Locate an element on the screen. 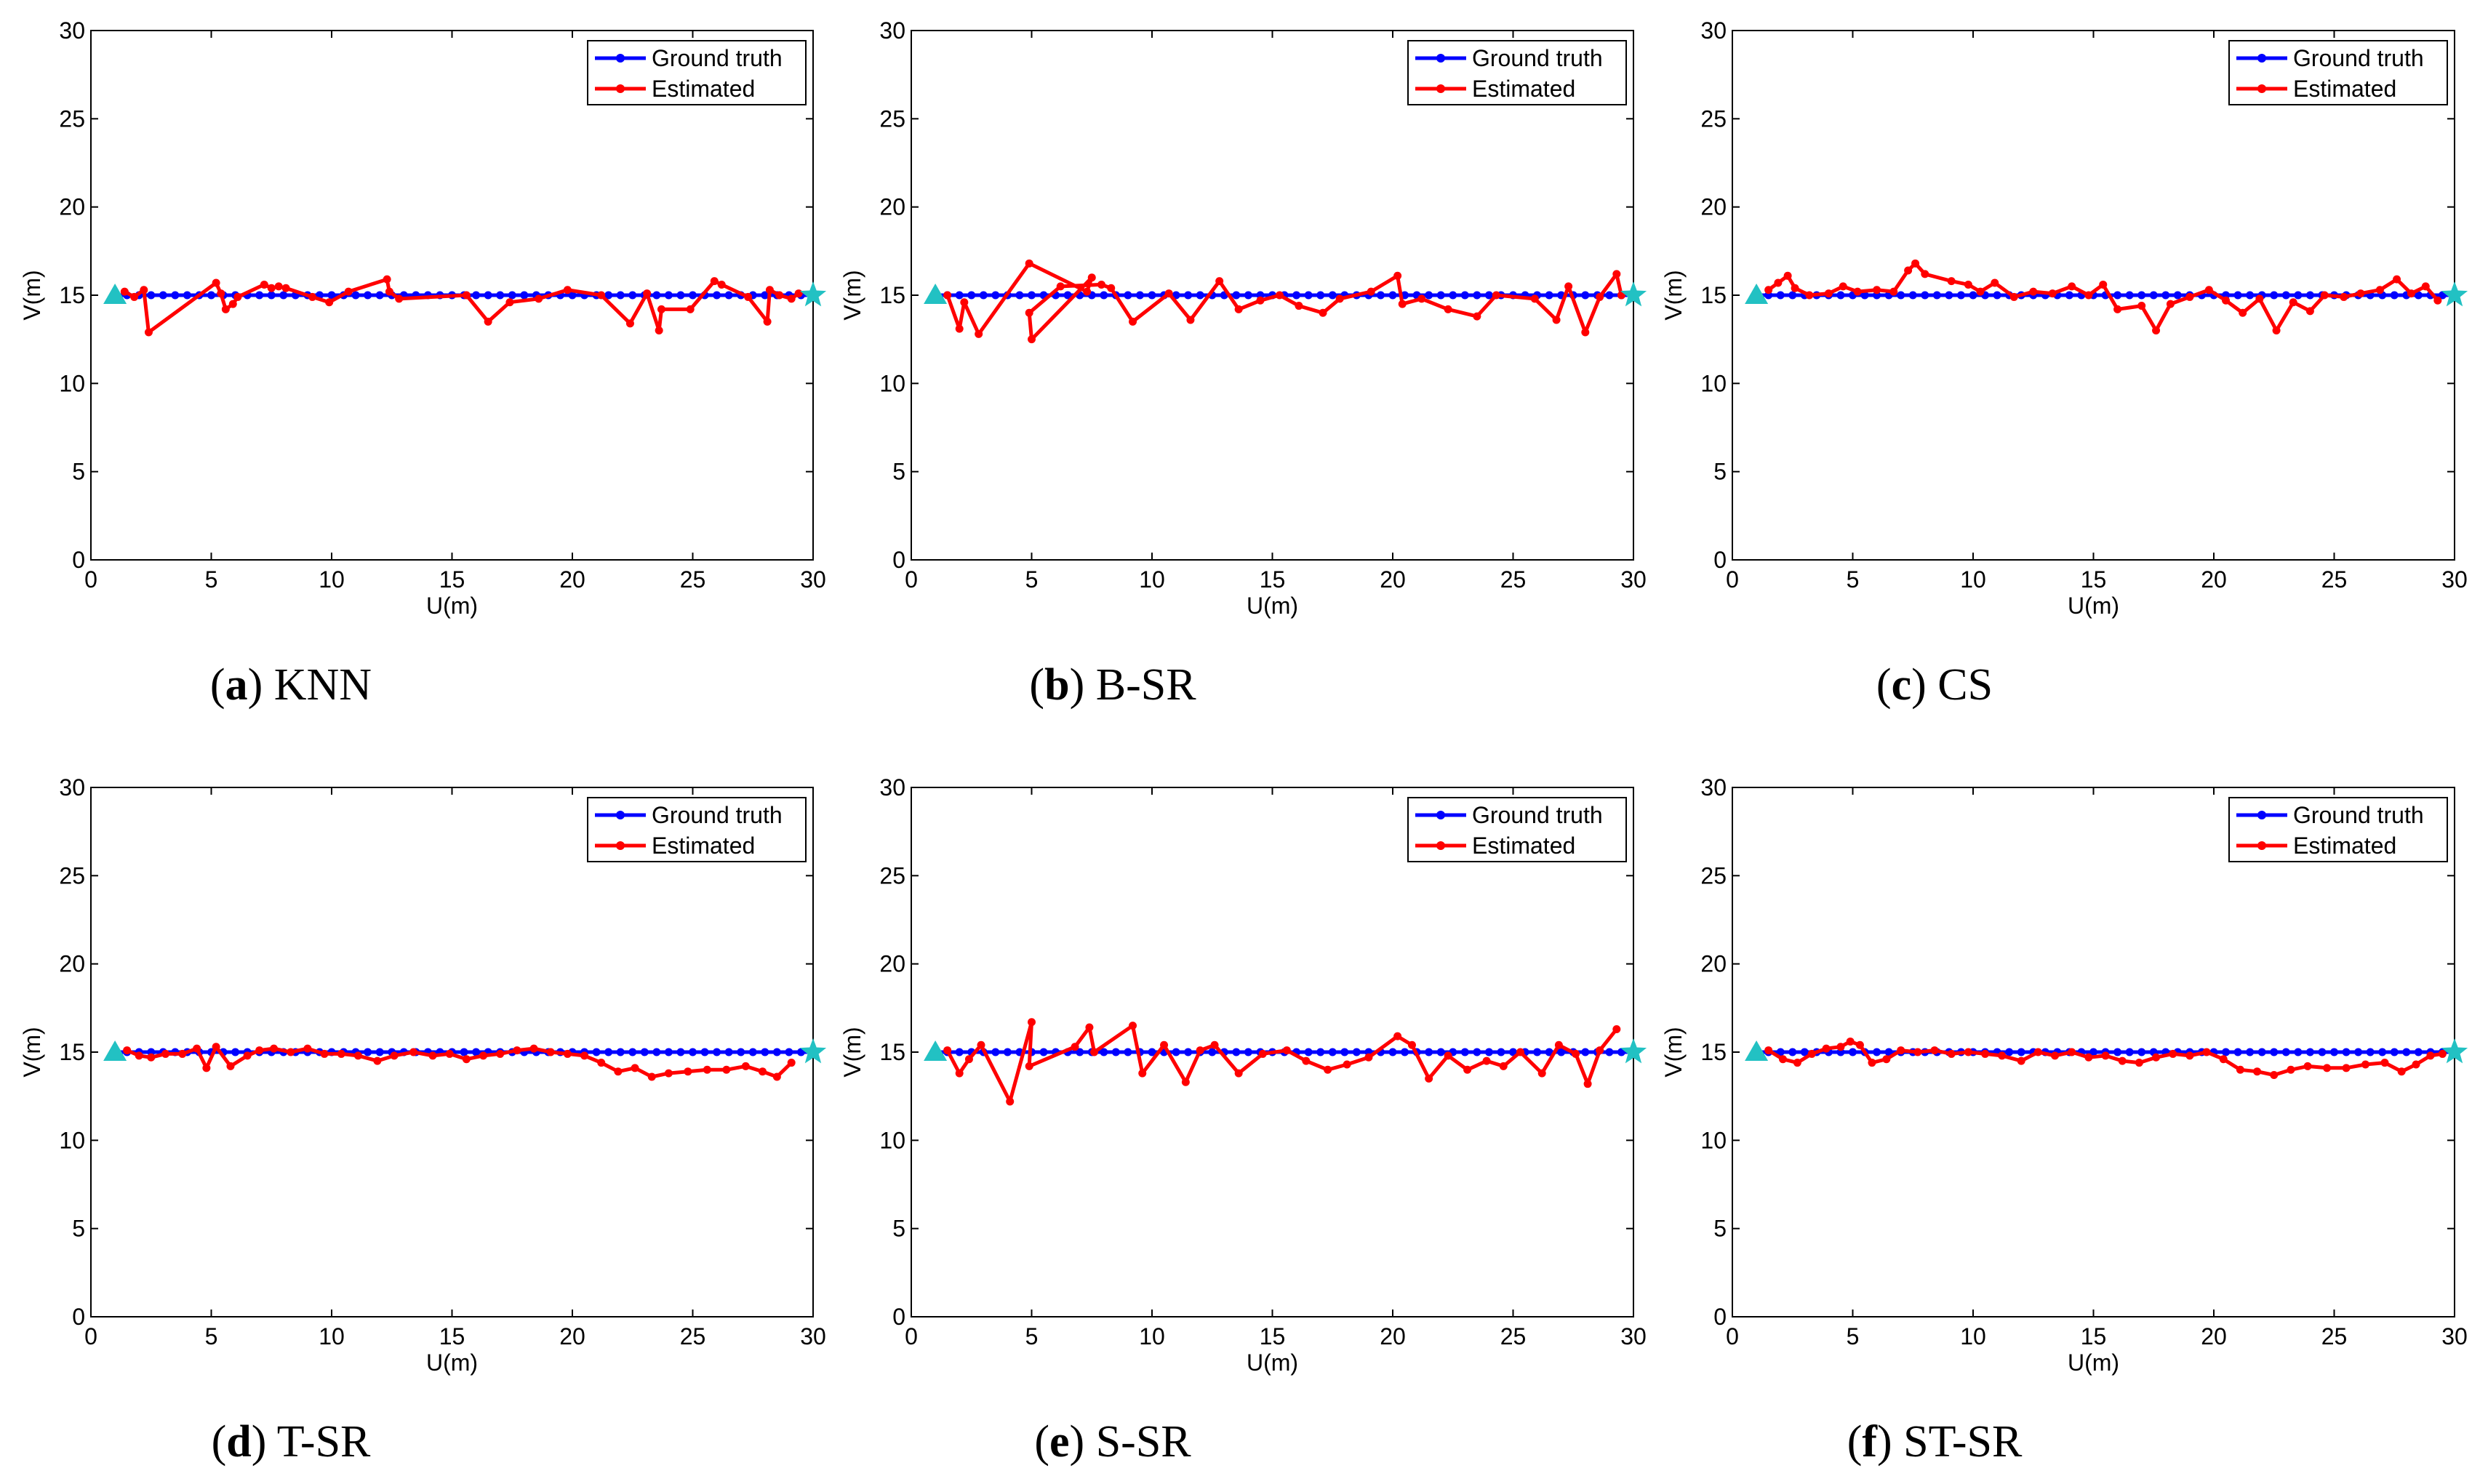 The image size is (2480, 1484). legend: Ground truth Estimated is located at coordinates (697, 829).